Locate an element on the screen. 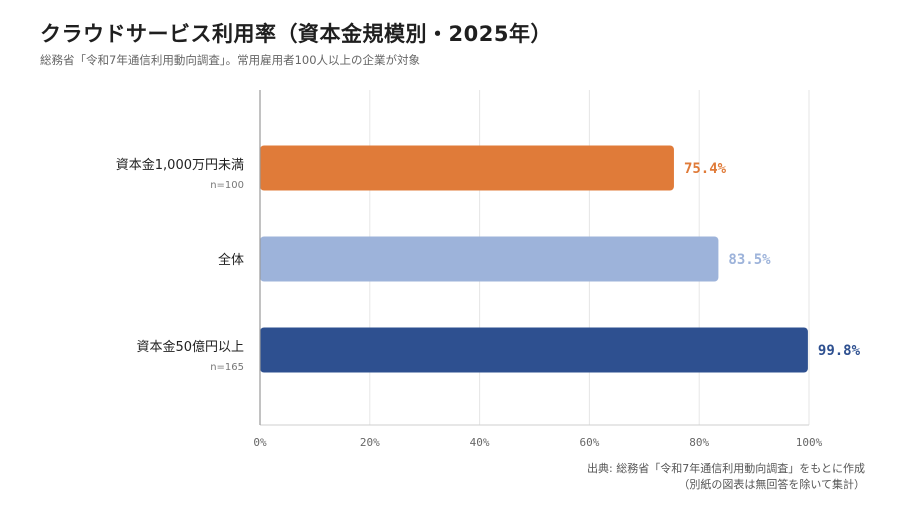 The width and height of the screenshot is (900, 520). chart-title: クラウドサービス利用率（資本金規模別・2025年） is located at coordinates (296, 34).